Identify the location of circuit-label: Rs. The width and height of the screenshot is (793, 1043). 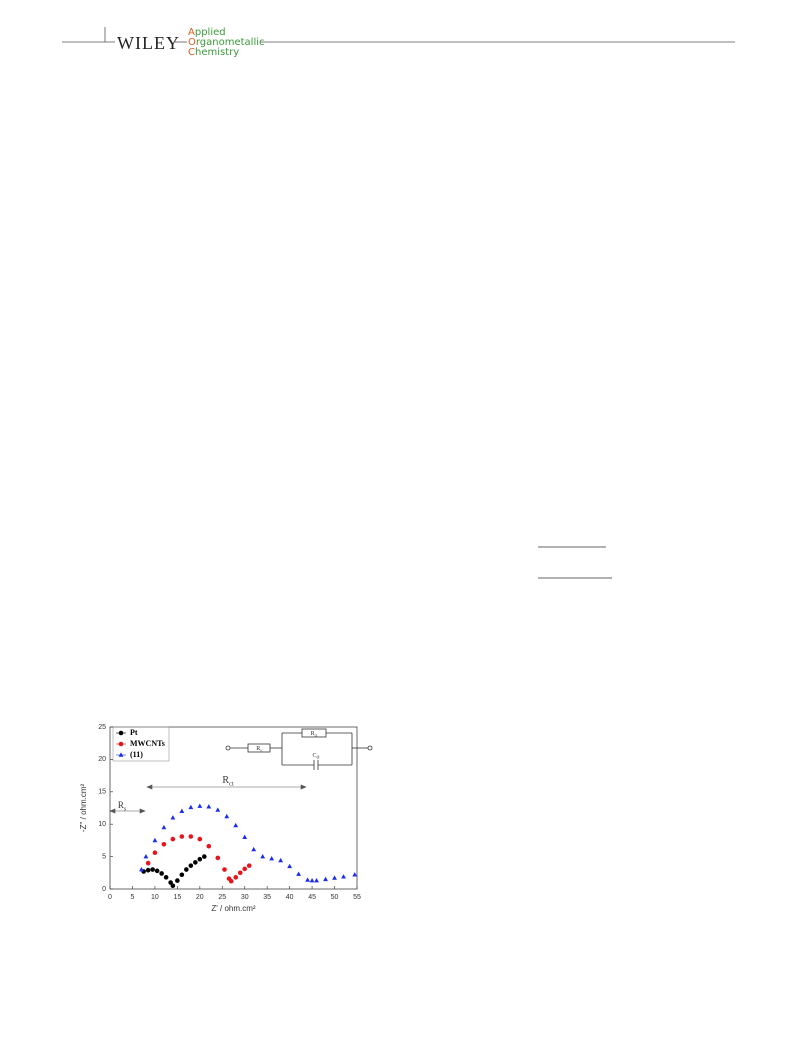
(259, 749).